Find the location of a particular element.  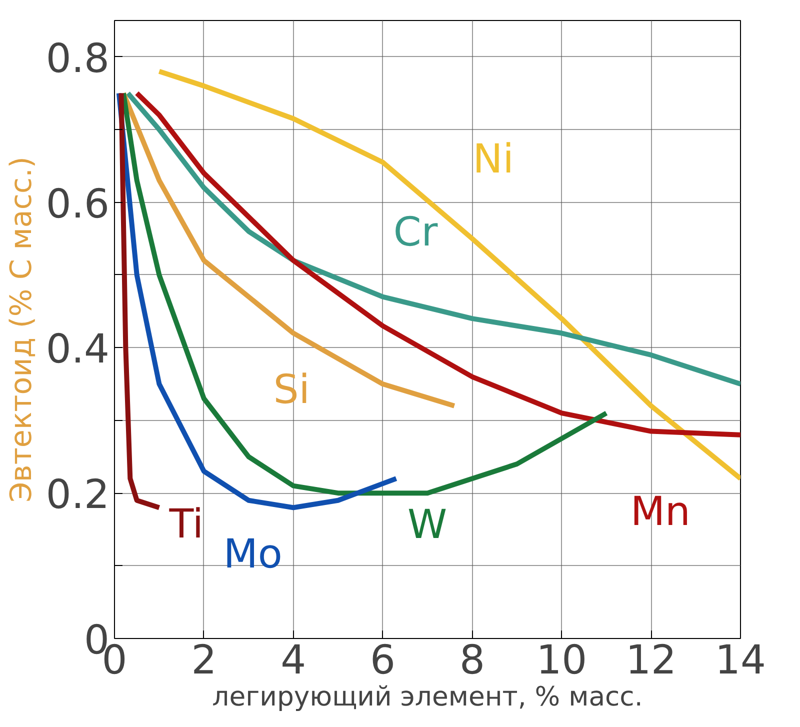

x-tick-label: 4 is located at coordinates (293, 661).